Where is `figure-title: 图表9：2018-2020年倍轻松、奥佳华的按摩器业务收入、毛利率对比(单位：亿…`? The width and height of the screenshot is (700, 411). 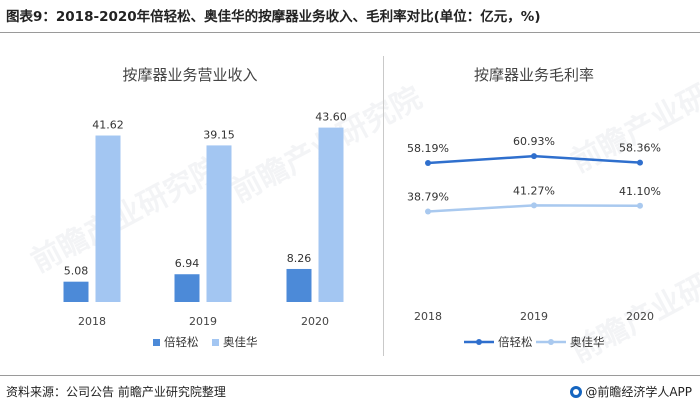 figure-title: 图表9：2018-2020年倍轻松、奥佳华的按摩器业务收入、毛利率对比(单位：亿… is located at coordinates (273, 17).